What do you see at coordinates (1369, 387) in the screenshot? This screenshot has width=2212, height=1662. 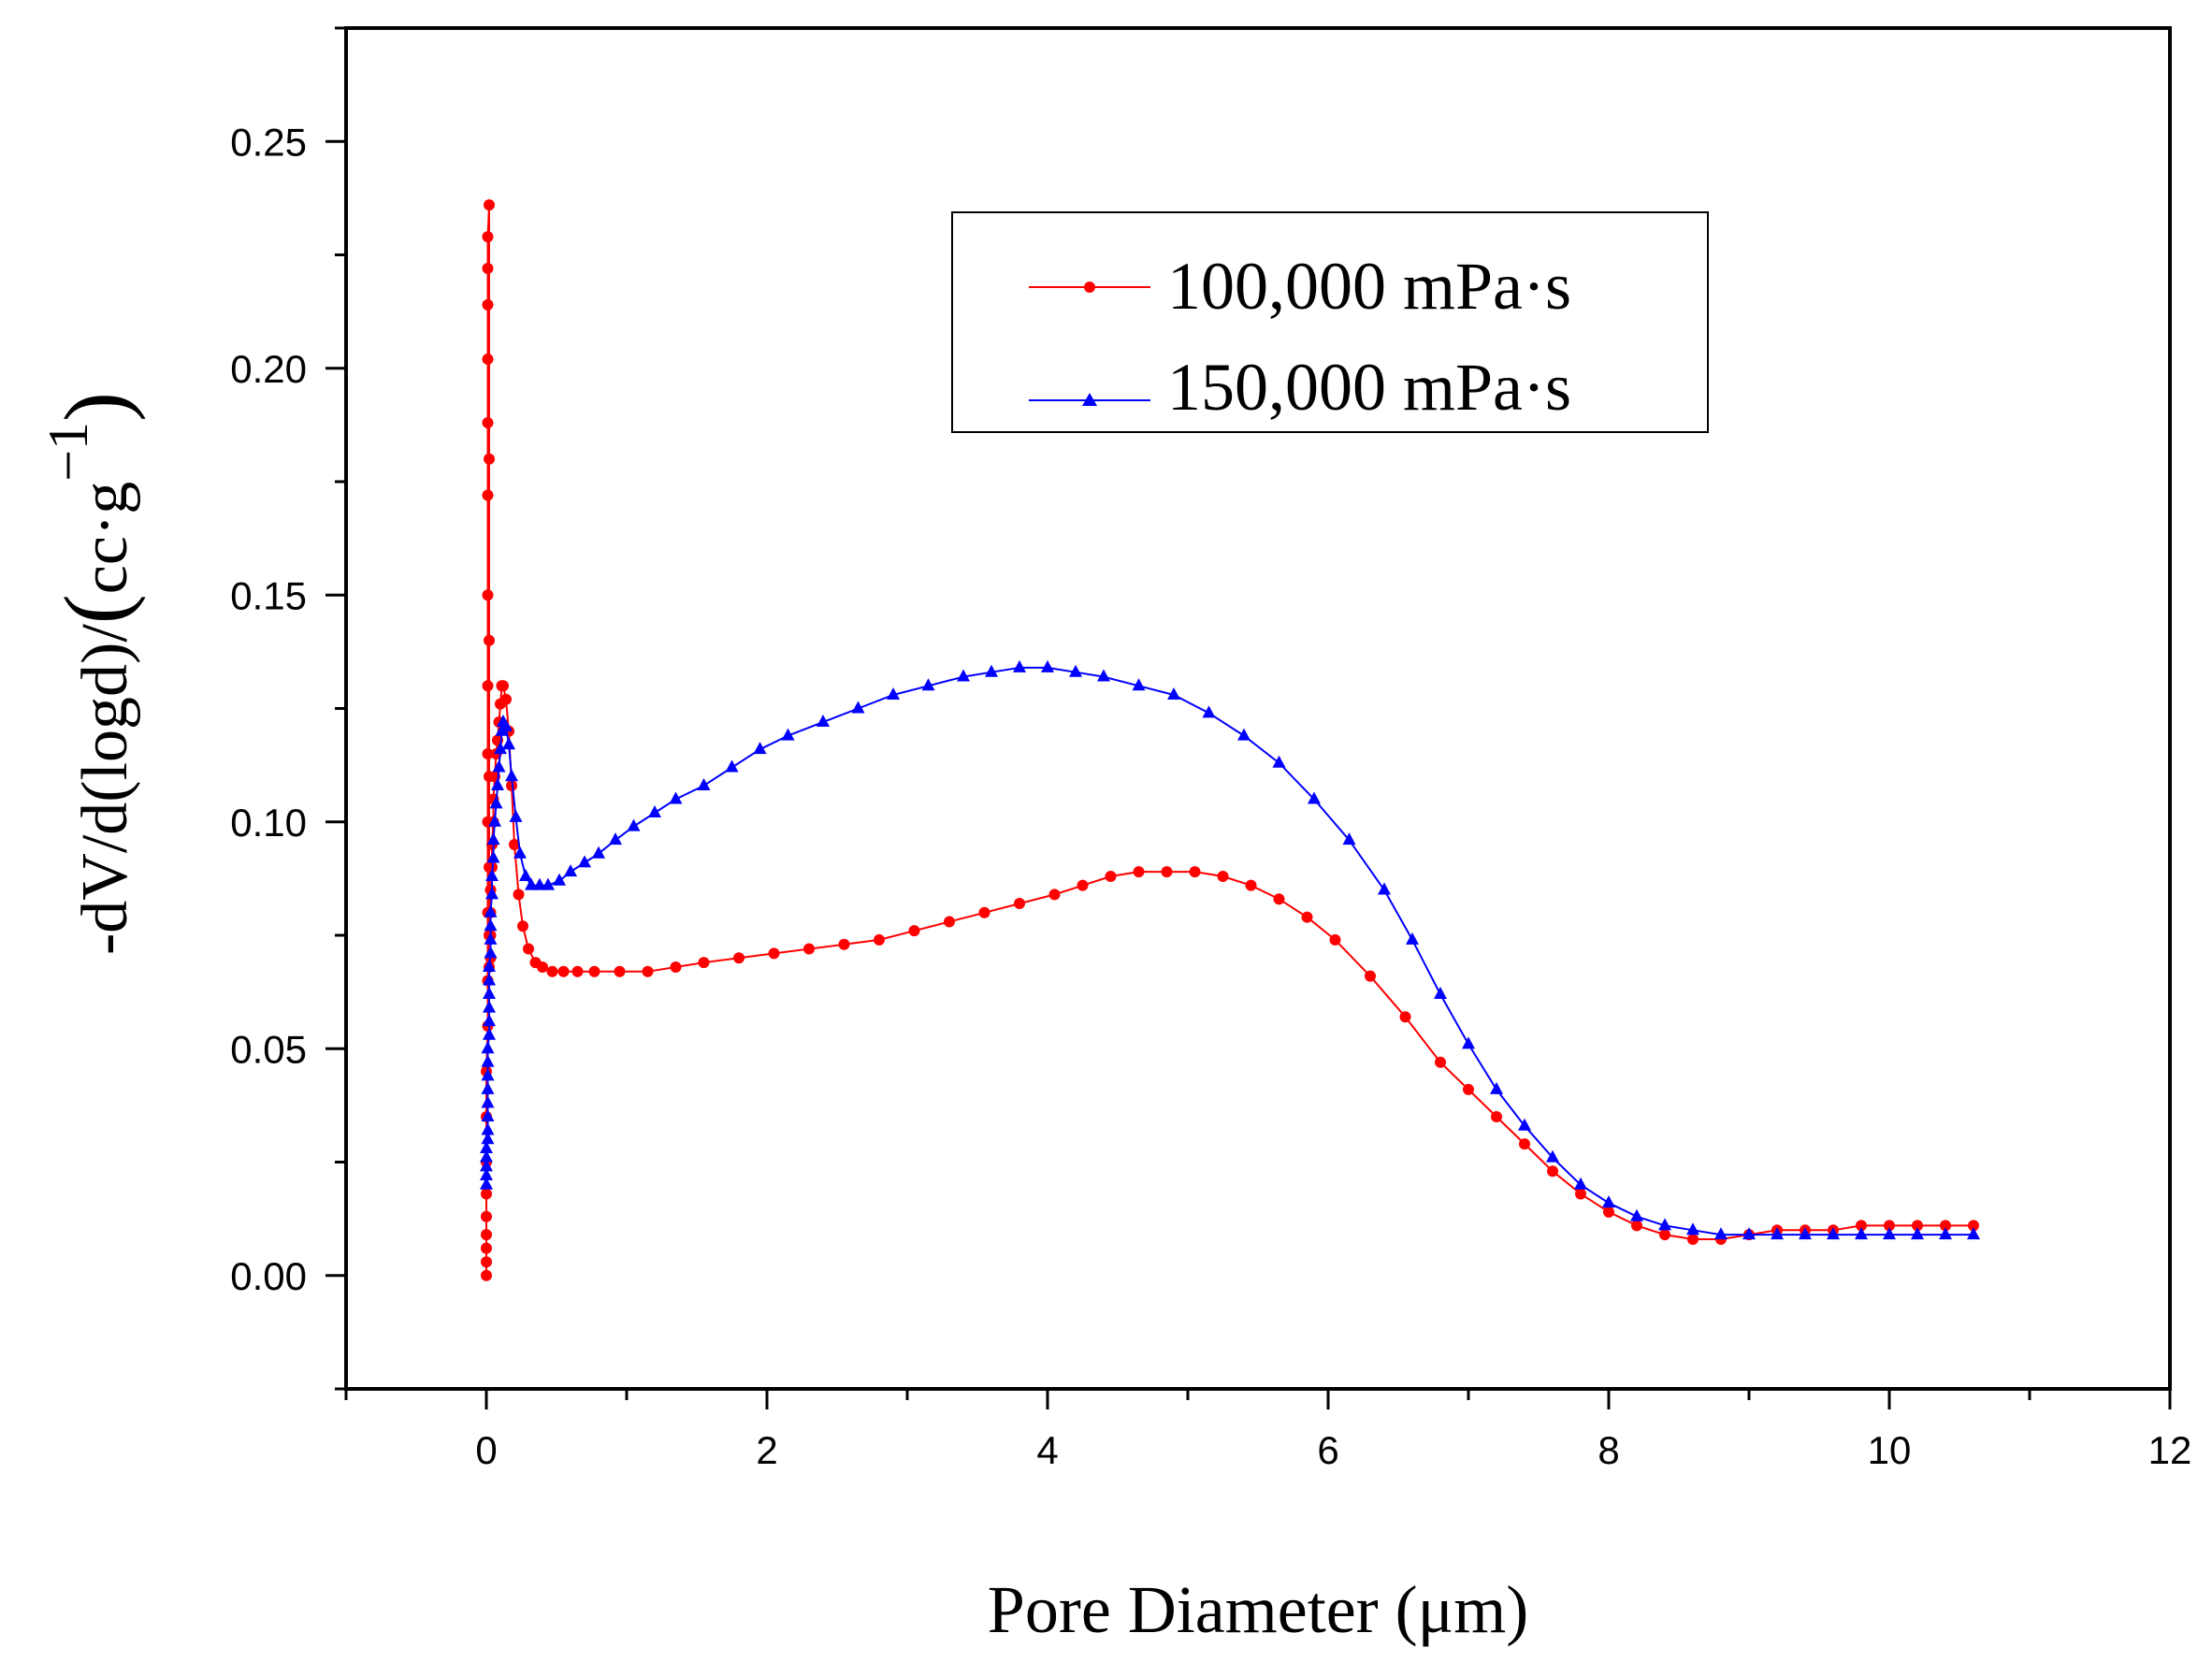 I see `legend-label-series-2: 150,000 mPa·s` at bounding box center [1369, 387].